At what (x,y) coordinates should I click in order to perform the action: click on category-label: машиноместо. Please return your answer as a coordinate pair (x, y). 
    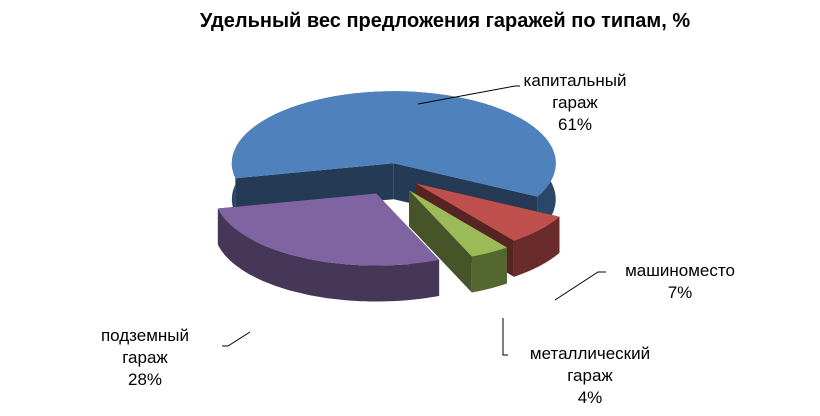
    Looking at the image, I should click on (680, 270).